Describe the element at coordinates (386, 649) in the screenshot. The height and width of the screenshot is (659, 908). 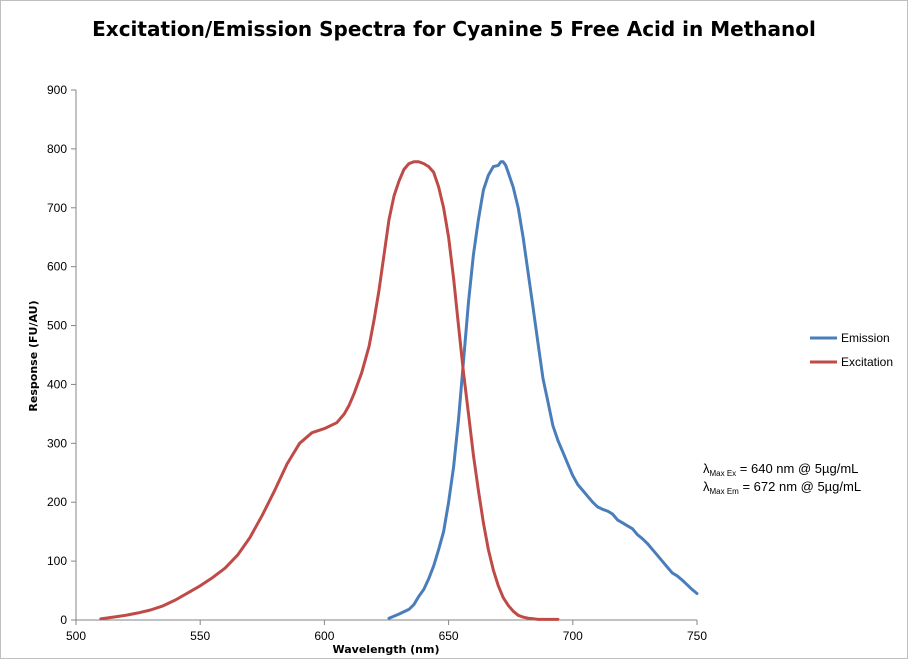
I see `x-axis-title: Wavelength (nm)` at that location.